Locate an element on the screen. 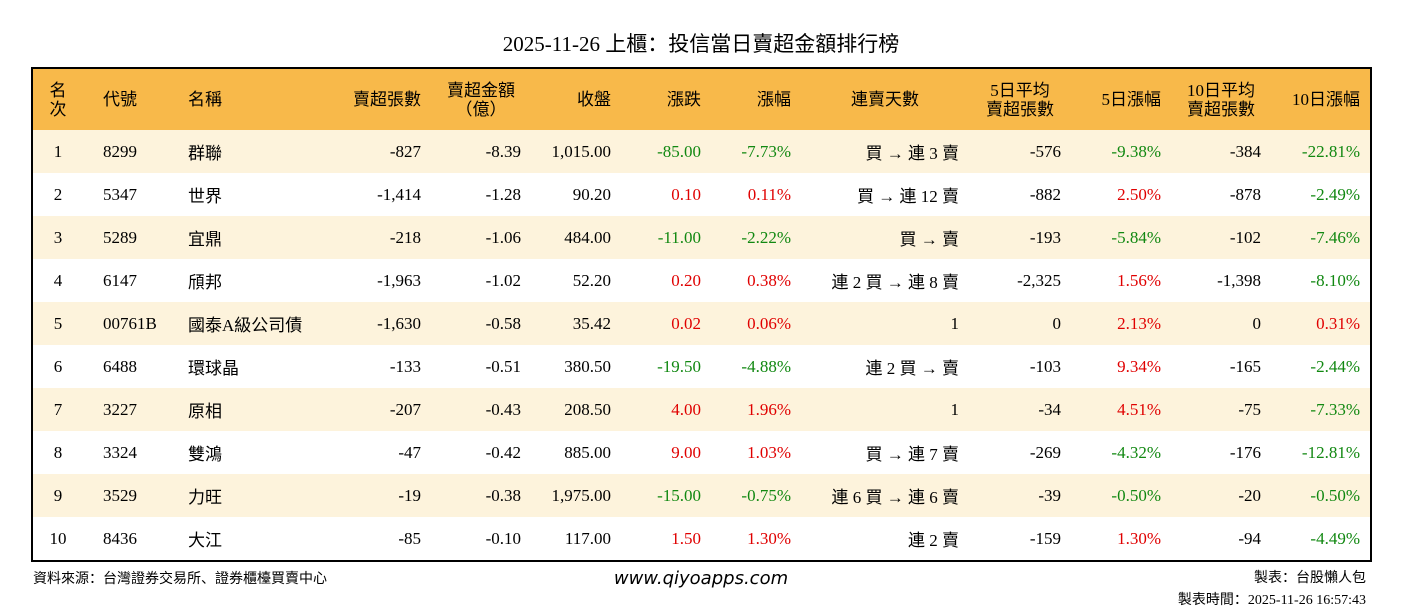  table-cell: -1,963 is located at coordinates (399, 280).